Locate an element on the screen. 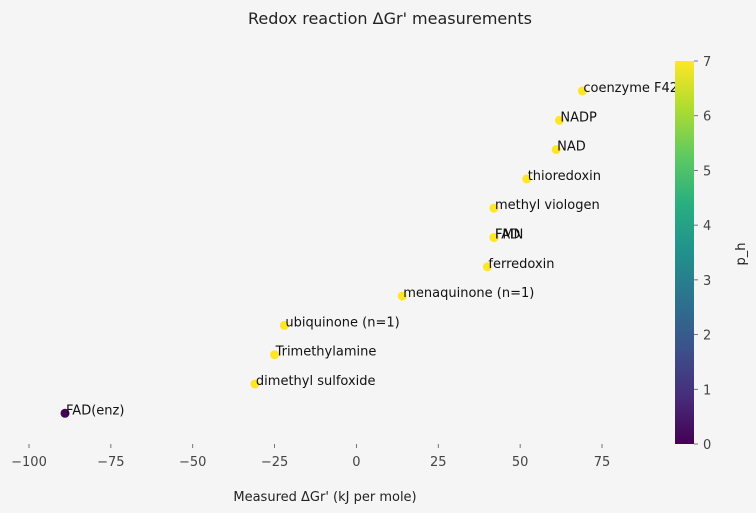 The image size is (756, 513). point-label-thioredoxin: thioredoxin is located at coordinates (564, 176).